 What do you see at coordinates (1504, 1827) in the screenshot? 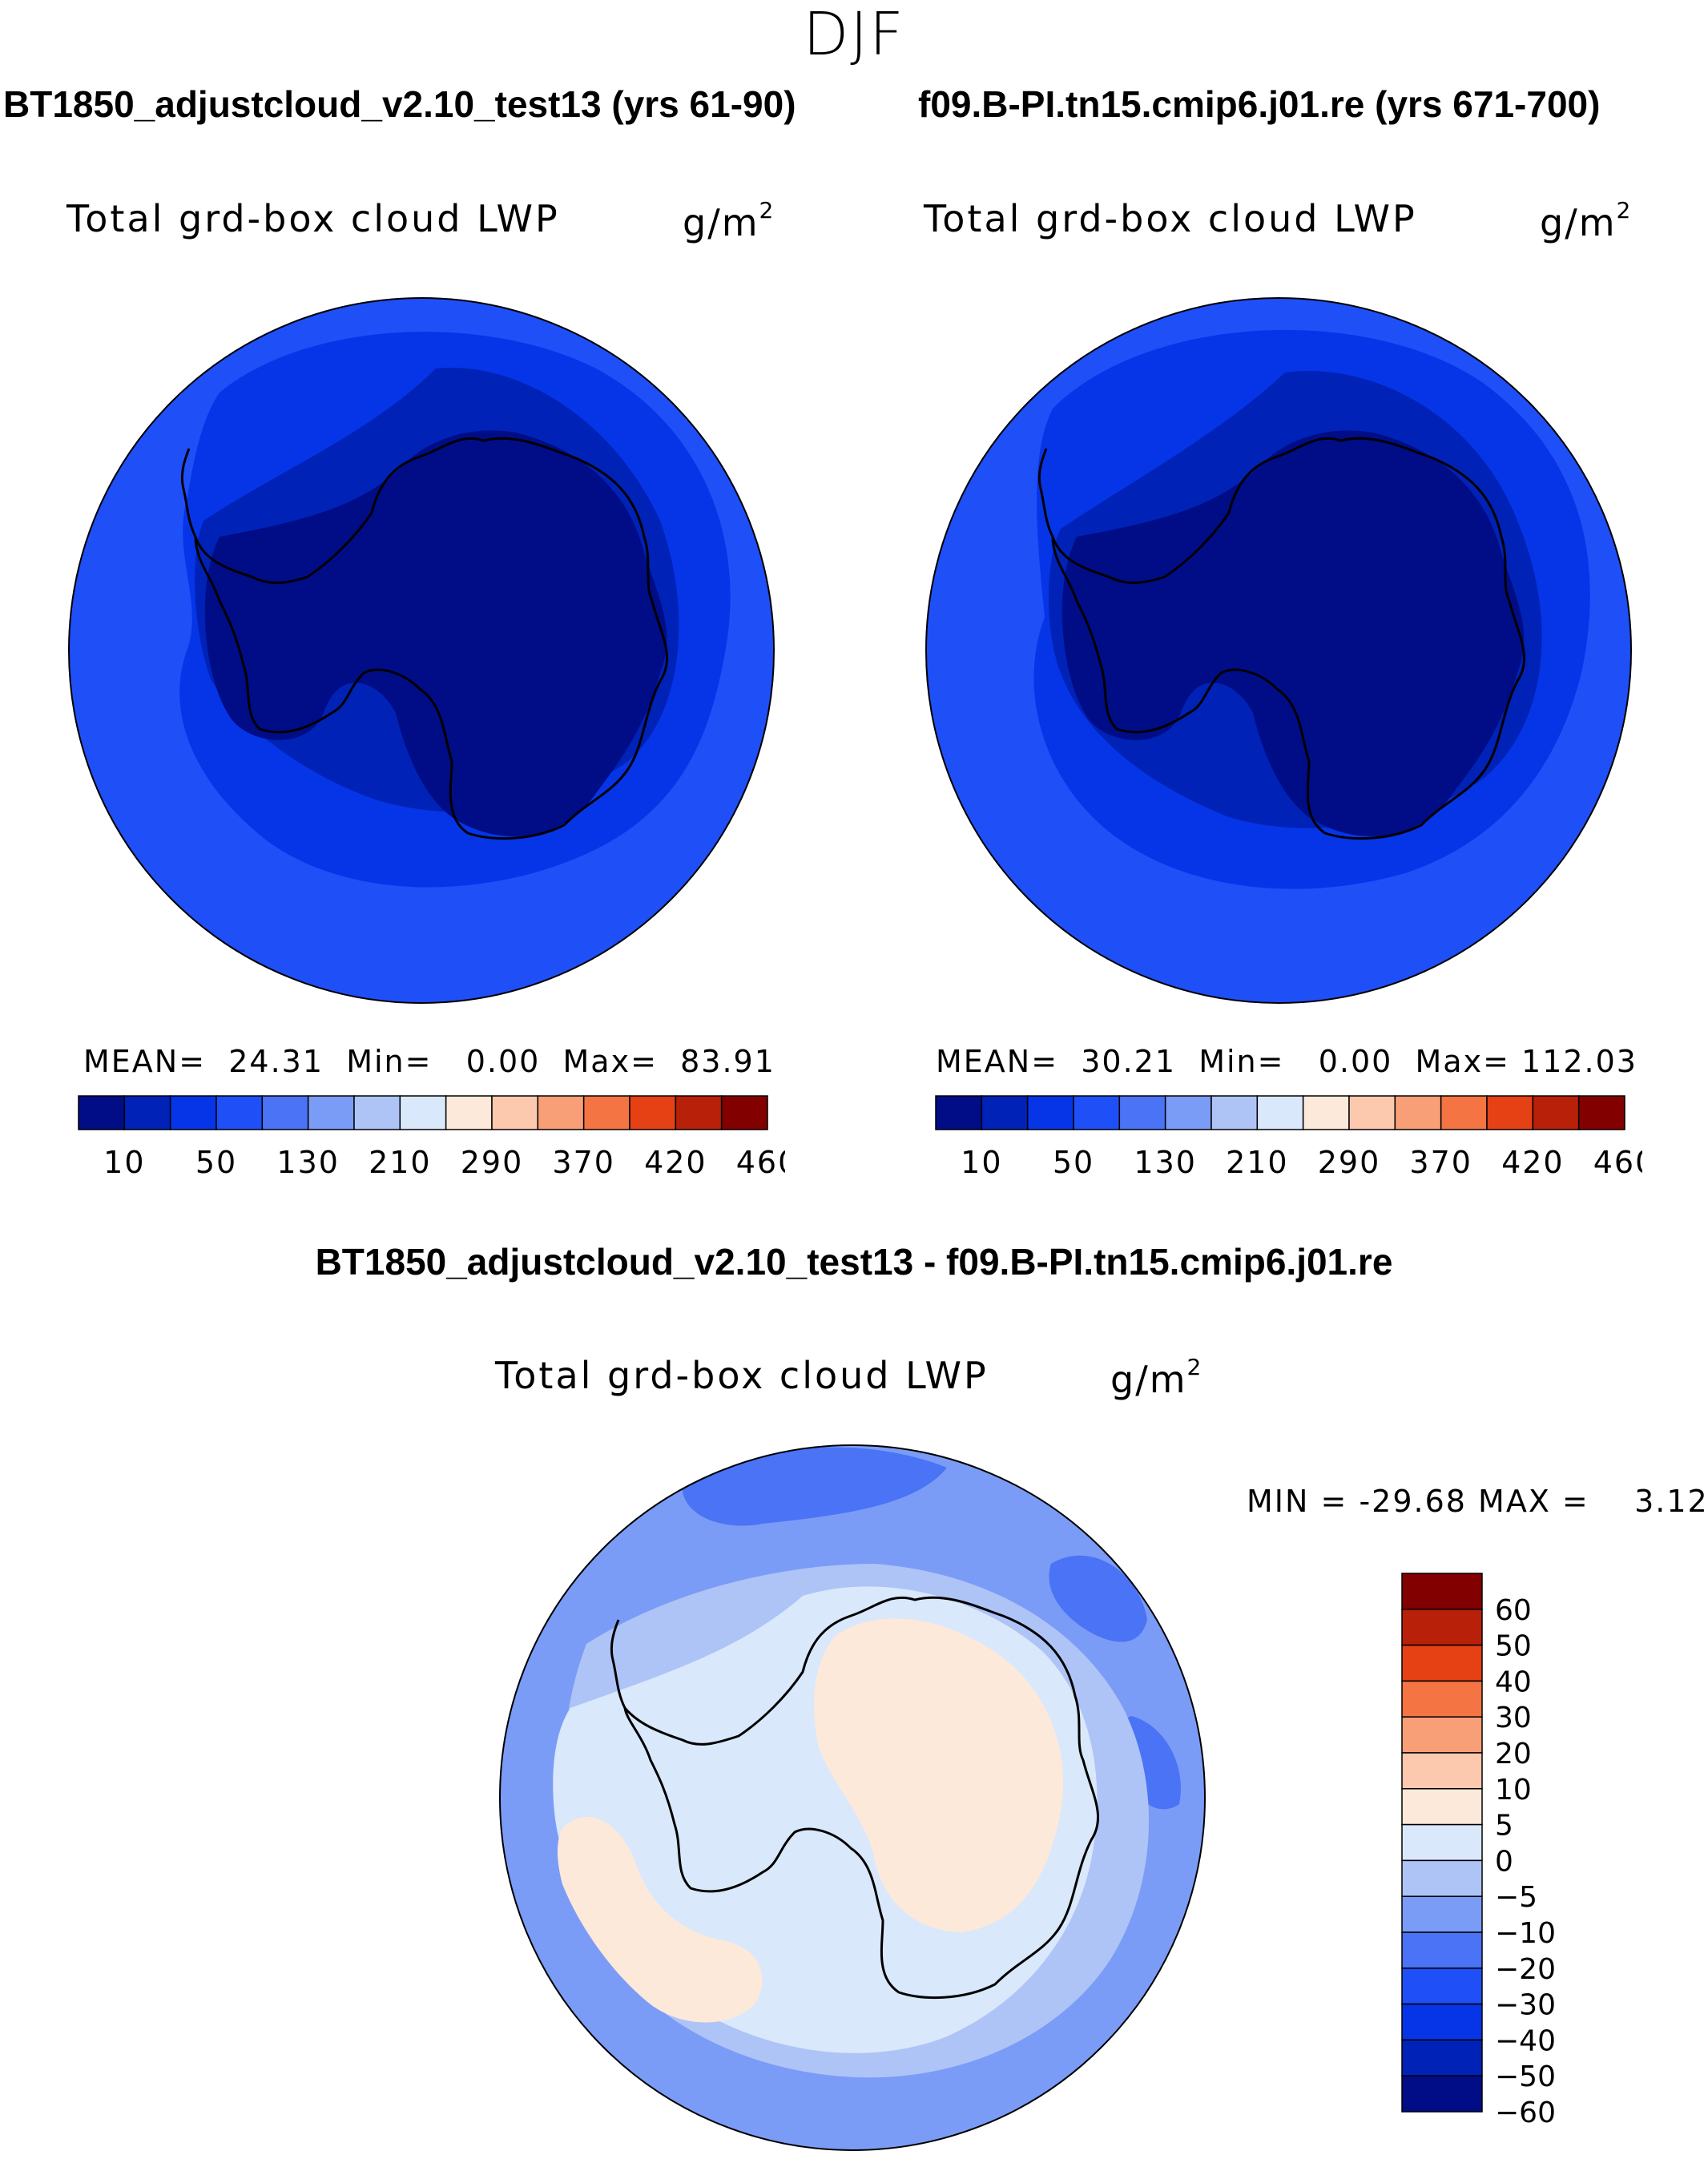
I see `colorbar-diff-tick-6: 5` at bounding box center [1504, 1827].